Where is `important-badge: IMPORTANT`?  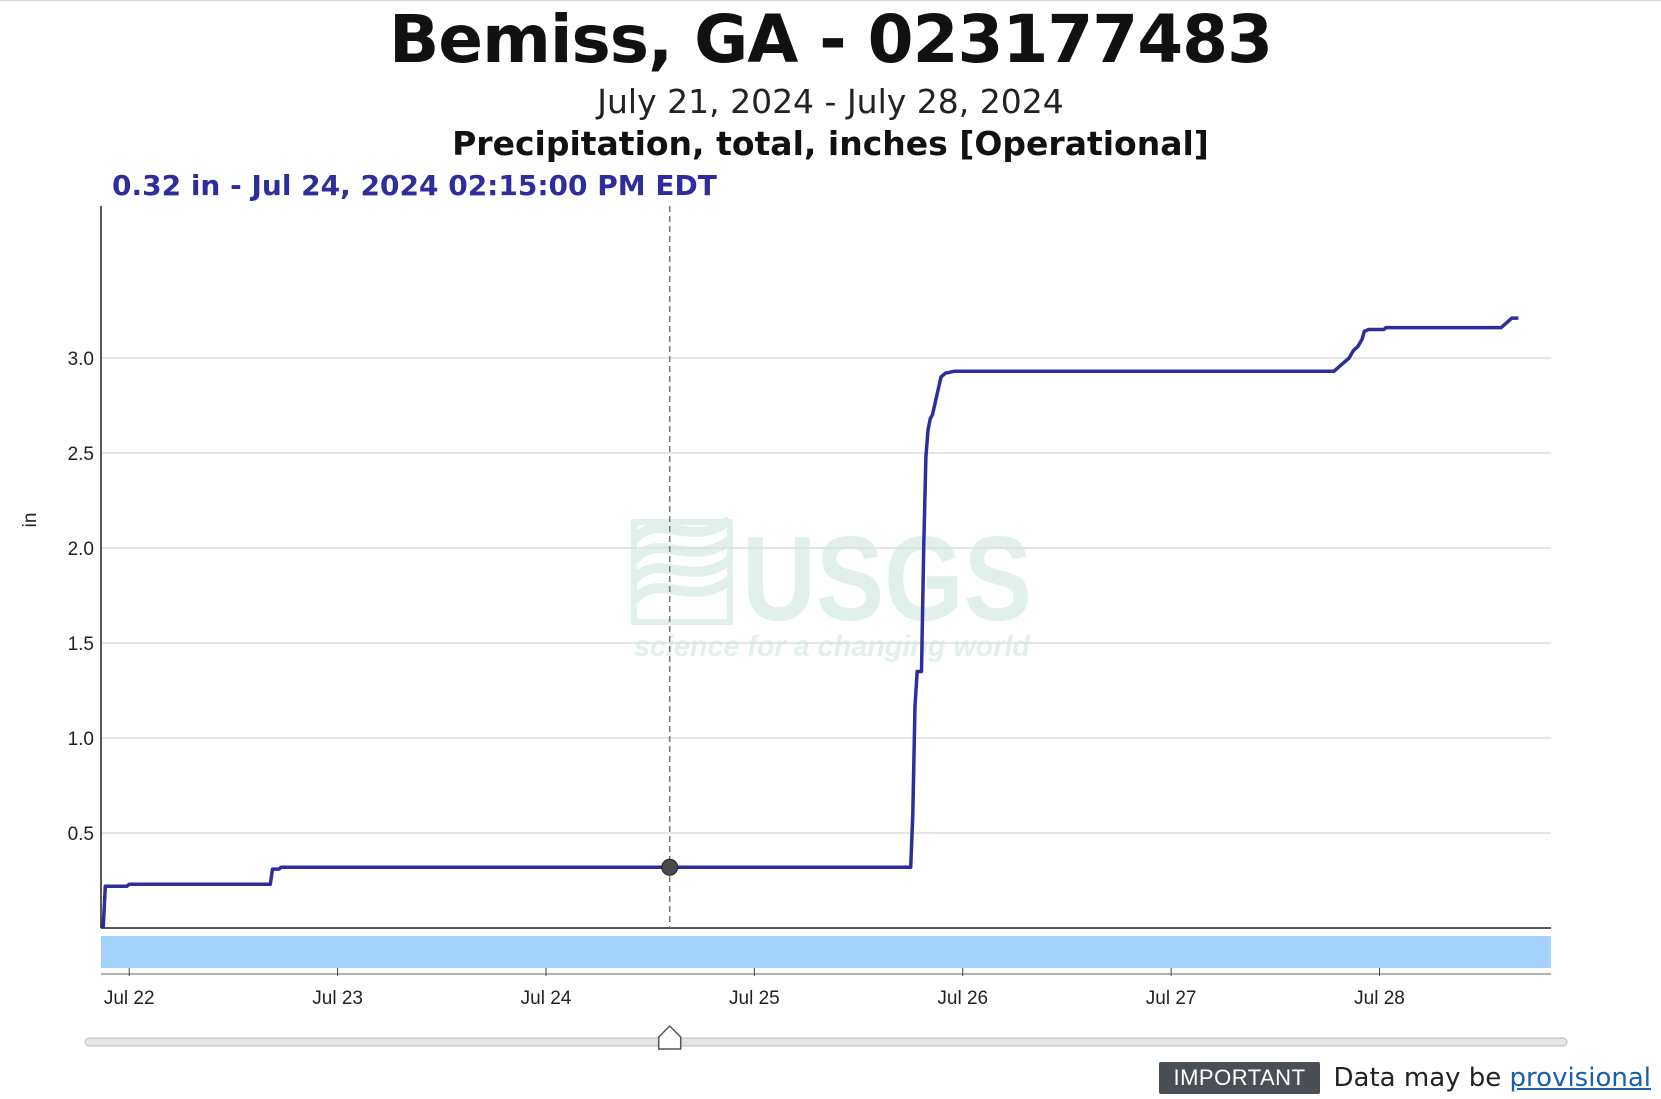
important-badge: IMPORTANT is located at coordinates (1239, 1078).